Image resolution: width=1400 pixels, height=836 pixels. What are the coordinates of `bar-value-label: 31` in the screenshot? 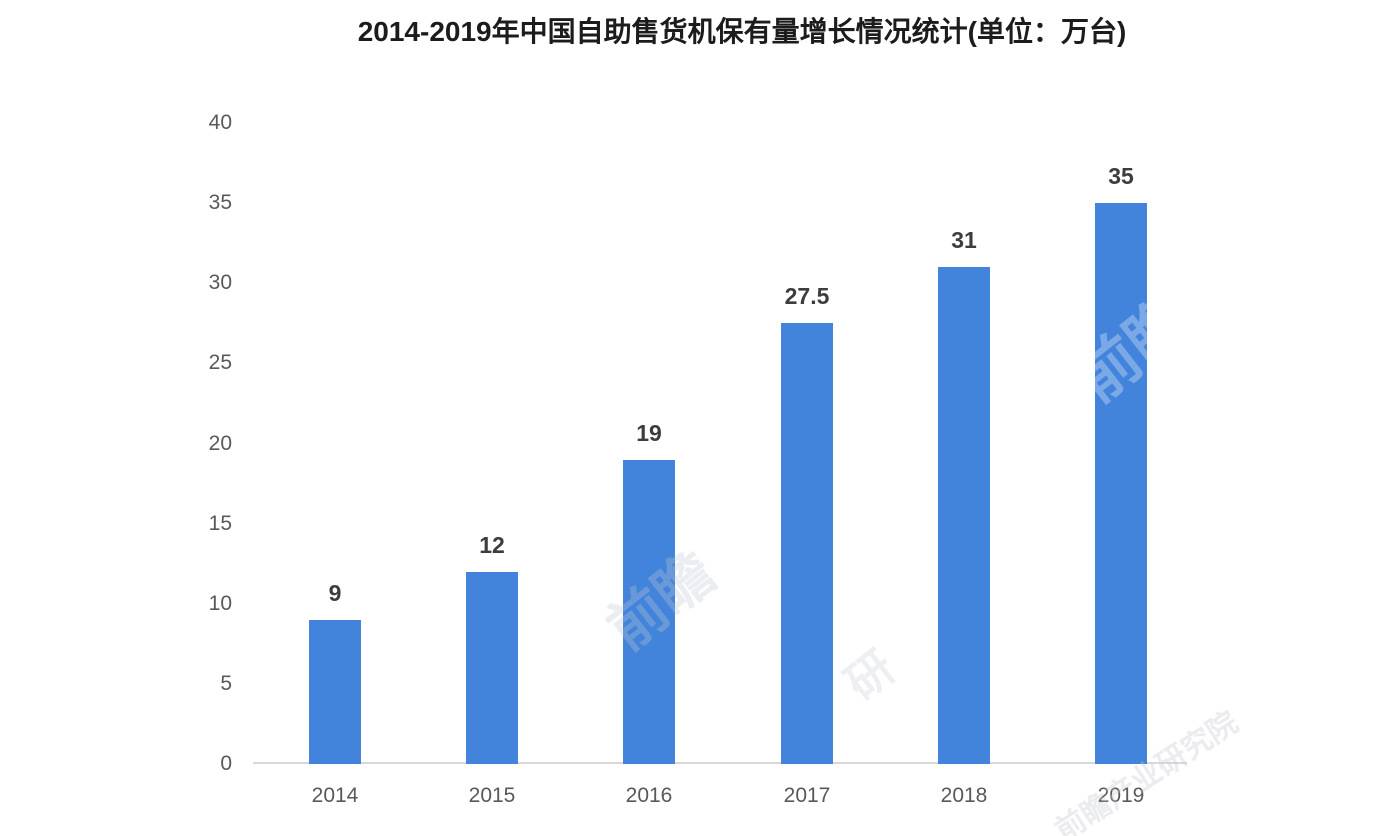 It's located at (964, 240).